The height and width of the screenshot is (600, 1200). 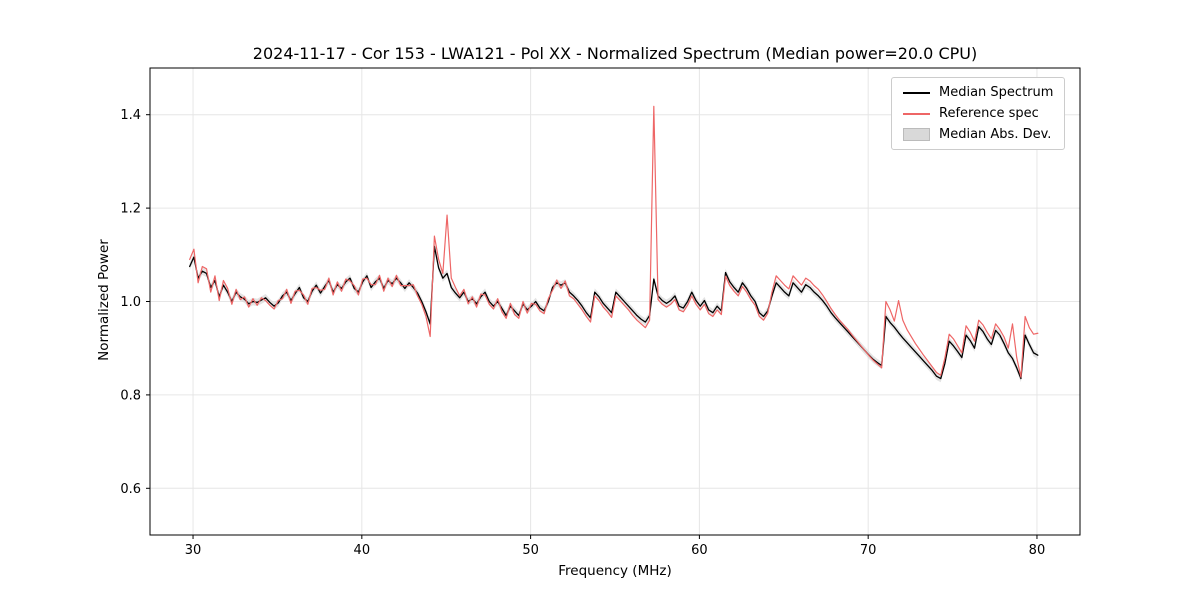 I want to click on svg-text: 80, so click(x=1037, y=550).